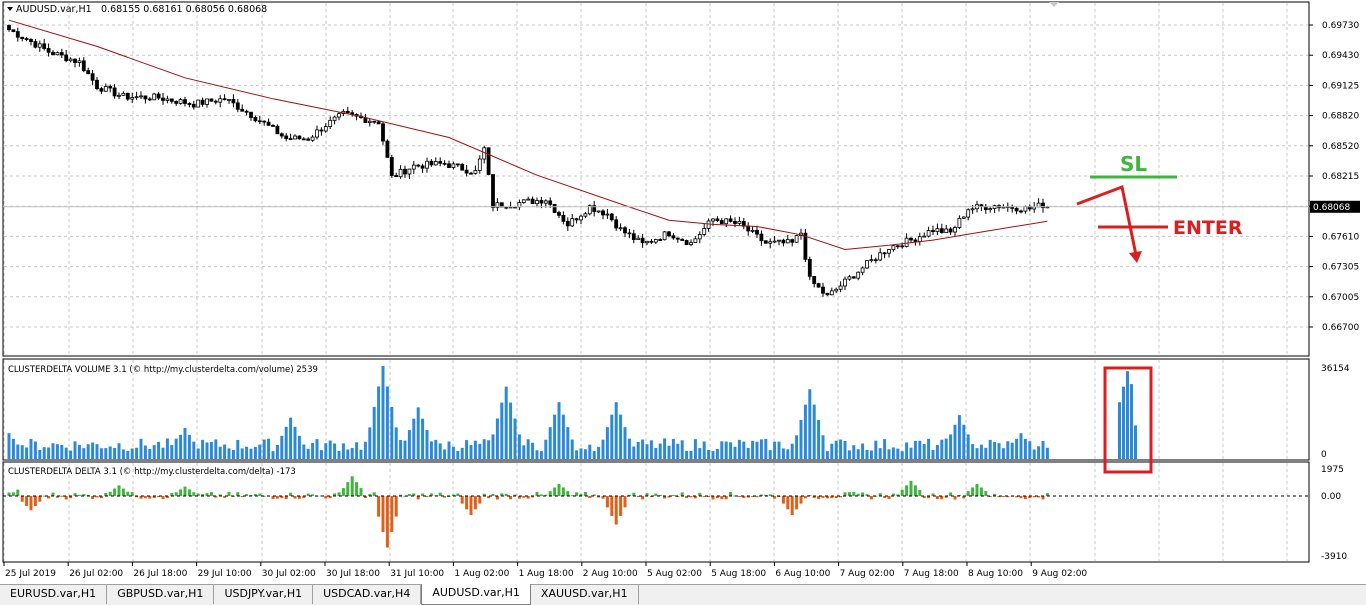 The height and width of the screenshot is (605, 1366). Describe the element at coordinates (10, 9) in the screenshot. I see `dropdown-arrow-icon` at that location.